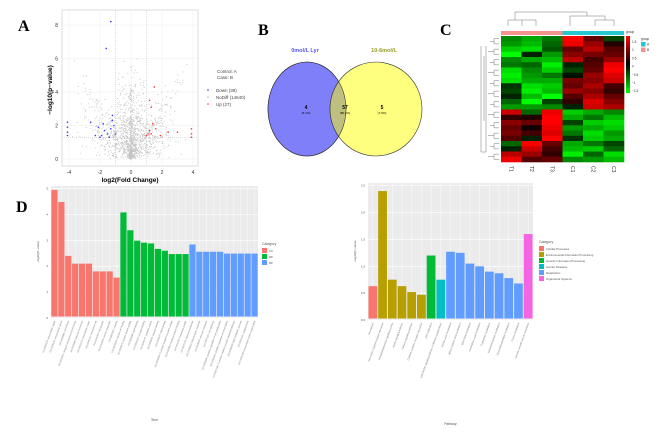  I want to click on heatmap-column-label: T1, so click(510, 169).